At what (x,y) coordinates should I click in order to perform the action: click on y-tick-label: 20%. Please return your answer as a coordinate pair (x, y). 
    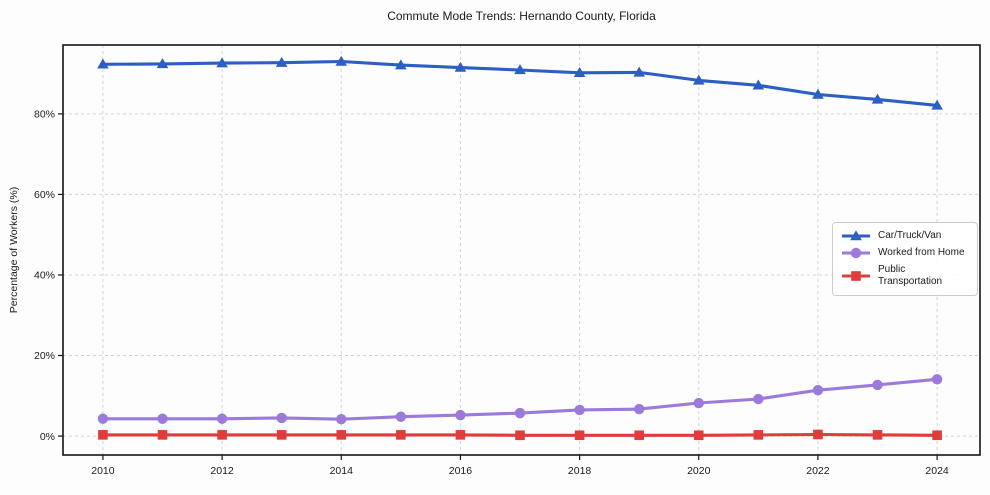
    Looking at the image, I should click on (44, 356).